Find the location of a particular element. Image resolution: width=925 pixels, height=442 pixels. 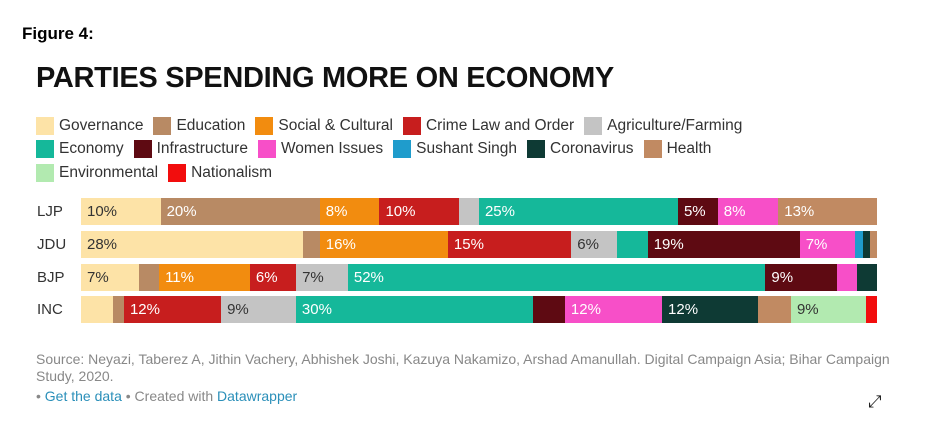

bar-segment-economy: 30% is located at coordinates (414, 309).